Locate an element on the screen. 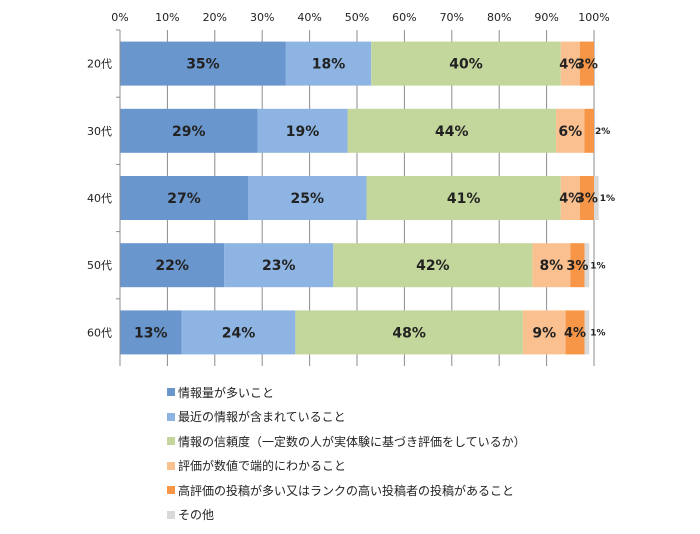 The width and height of the screenshot is (700, 534). x-tick-label: 30% is located at coordinates (262, 17).